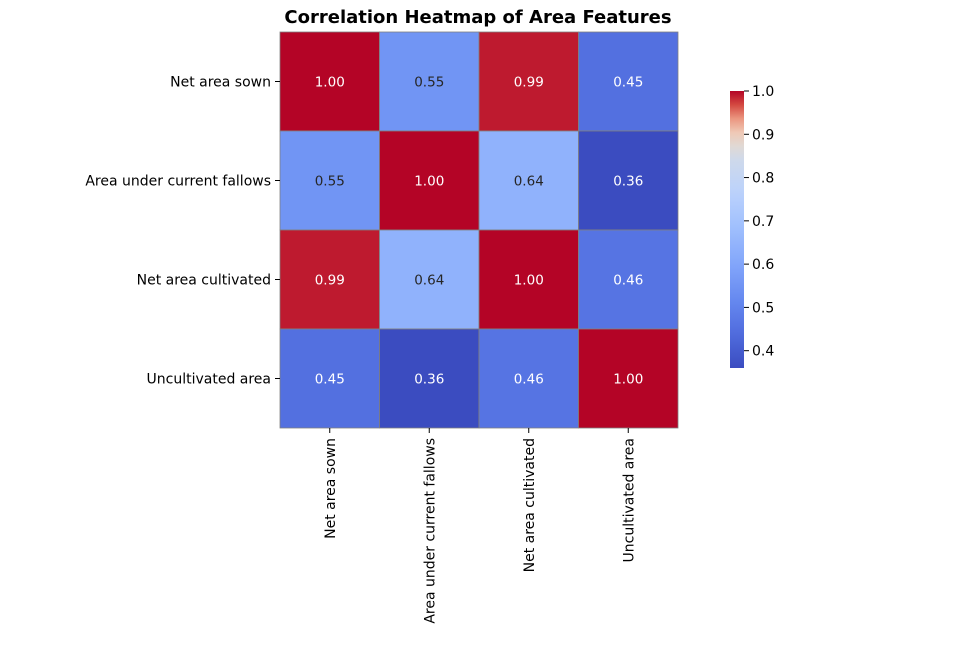 The image size is (968, 661). Describe the element at coordinates (477, 17) in the screenshot. I see `chart-title: Correlation Heatmap of Area Features` at that location.